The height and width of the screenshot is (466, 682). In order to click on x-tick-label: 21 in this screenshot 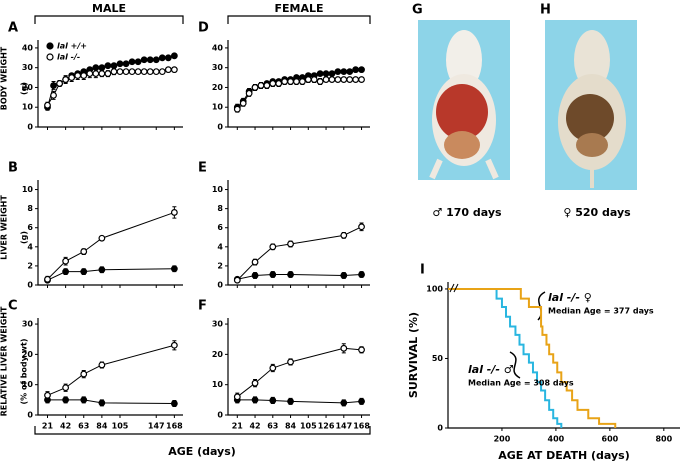, I will do `click(48, 426)`.